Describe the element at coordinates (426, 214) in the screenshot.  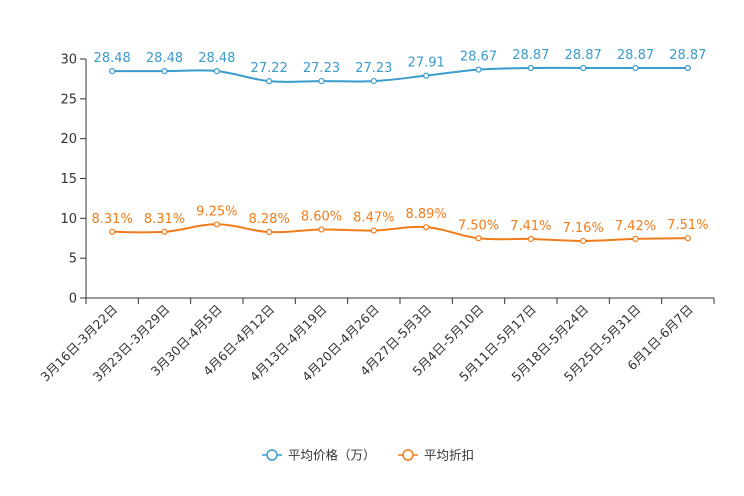
I see `series-2-data-label: 8.89%` at that location.